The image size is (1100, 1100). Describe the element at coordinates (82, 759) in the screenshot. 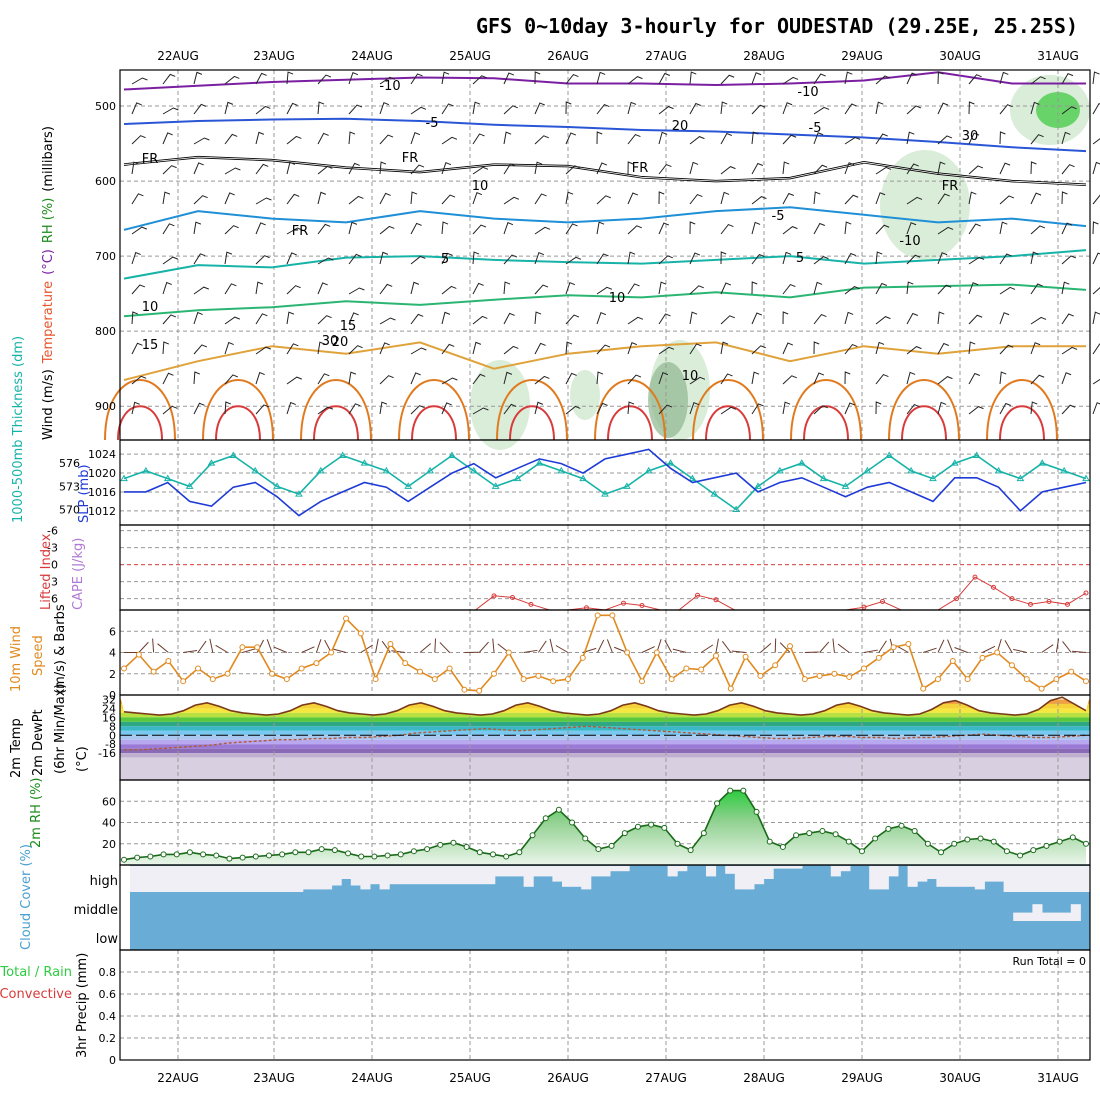

I see `y-axis-label-temp: (°C)` at that location.